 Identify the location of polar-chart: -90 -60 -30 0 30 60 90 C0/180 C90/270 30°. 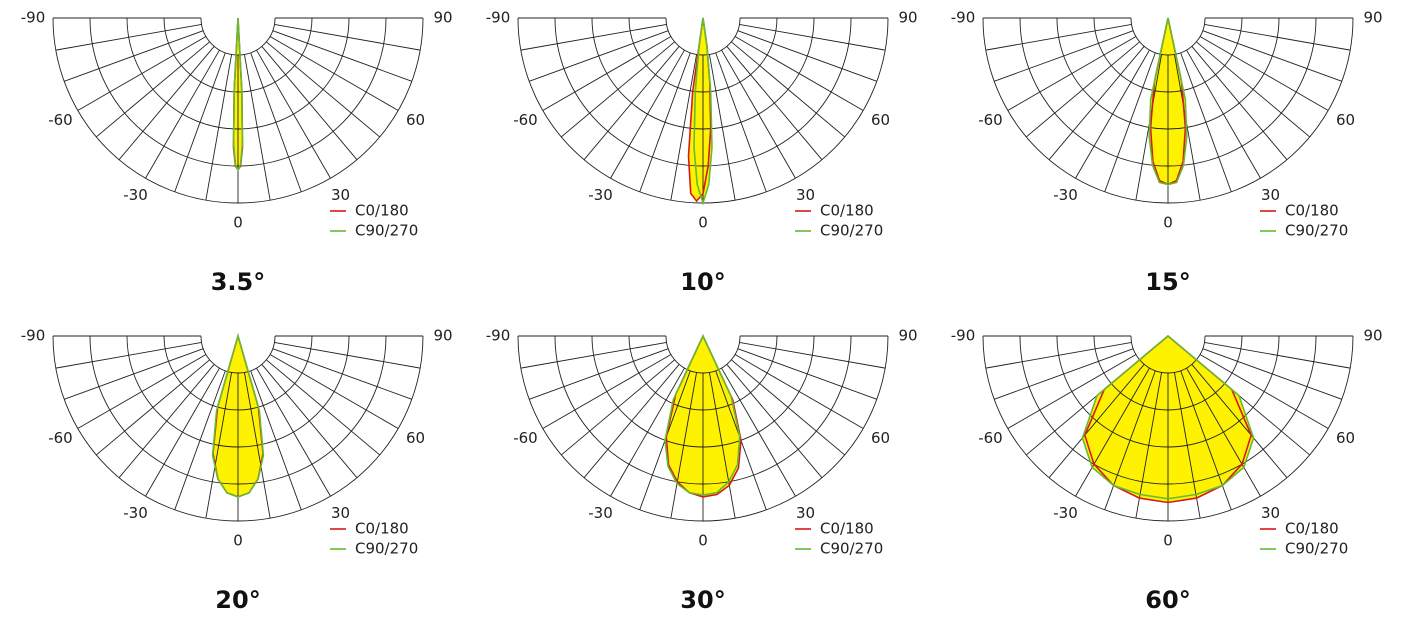
(702, 471).